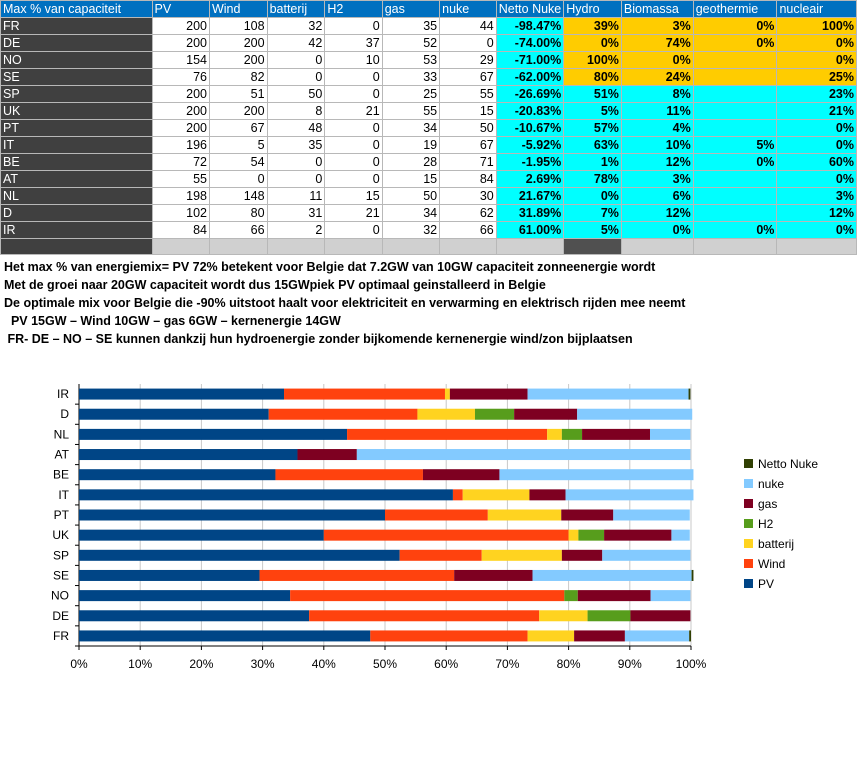  Describe the element at coordinates (61, 575) in the screenshot. I see `y-tick-label: SE` at that location.